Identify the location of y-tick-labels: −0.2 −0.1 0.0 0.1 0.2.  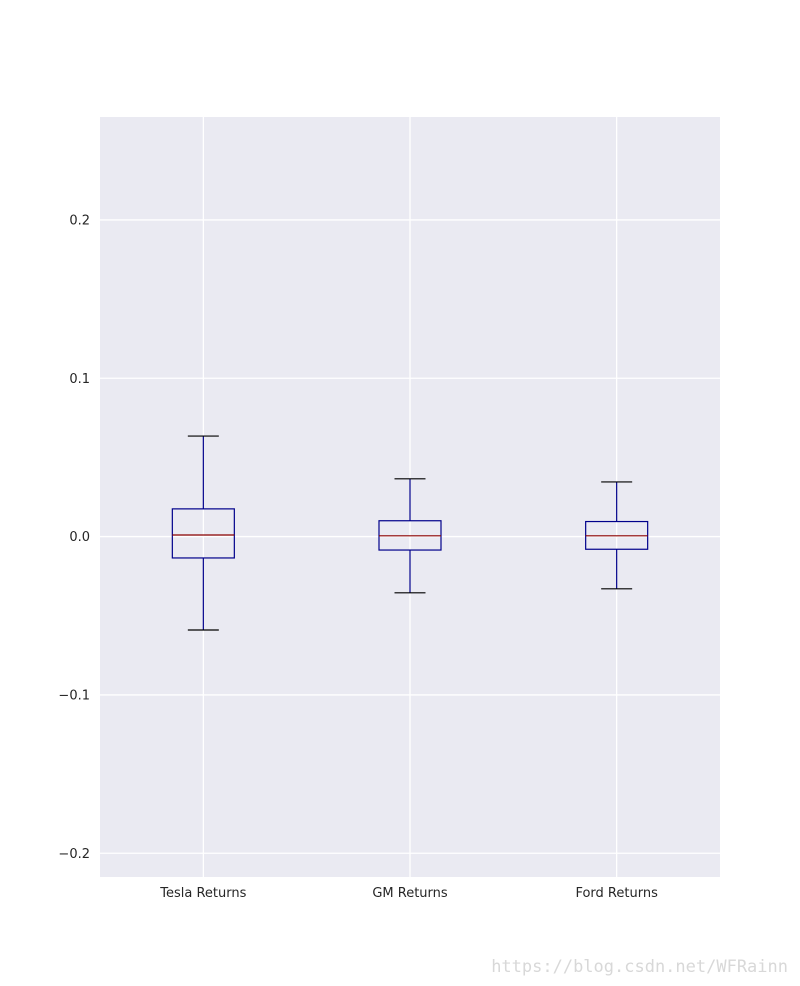
(74, 537).